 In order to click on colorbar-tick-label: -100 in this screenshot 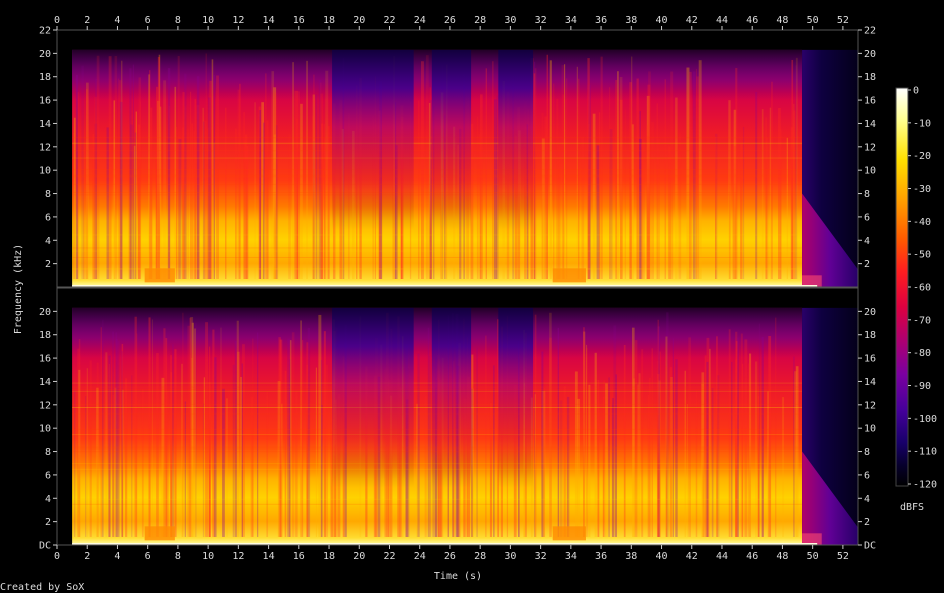, I will do `click(925, 419)`.